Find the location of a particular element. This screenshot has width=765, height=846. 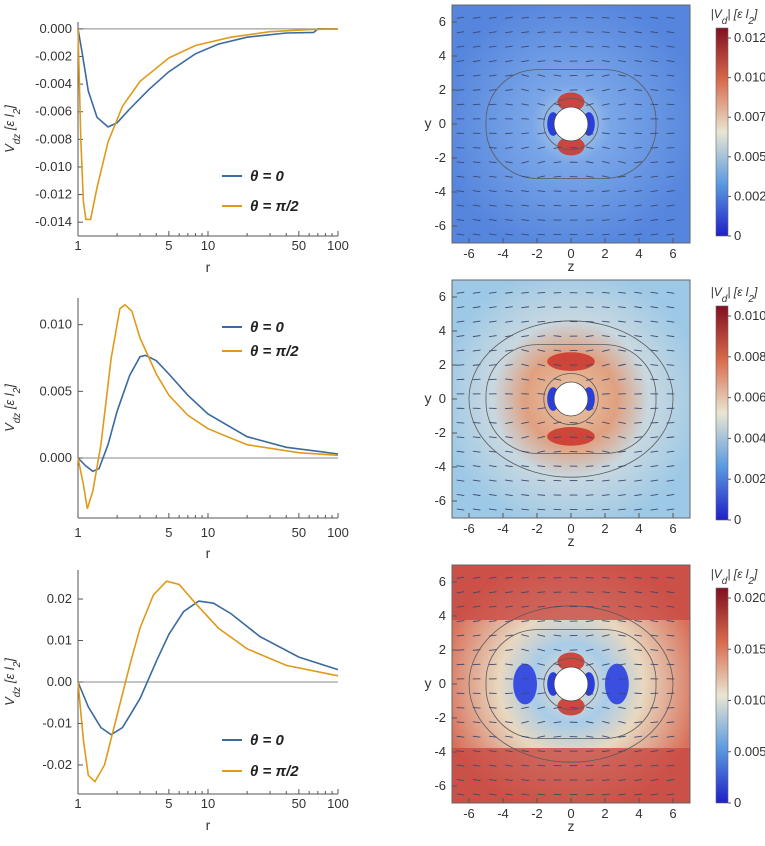

y-tick-label: 0.005 is located at coordinates (55, 390).